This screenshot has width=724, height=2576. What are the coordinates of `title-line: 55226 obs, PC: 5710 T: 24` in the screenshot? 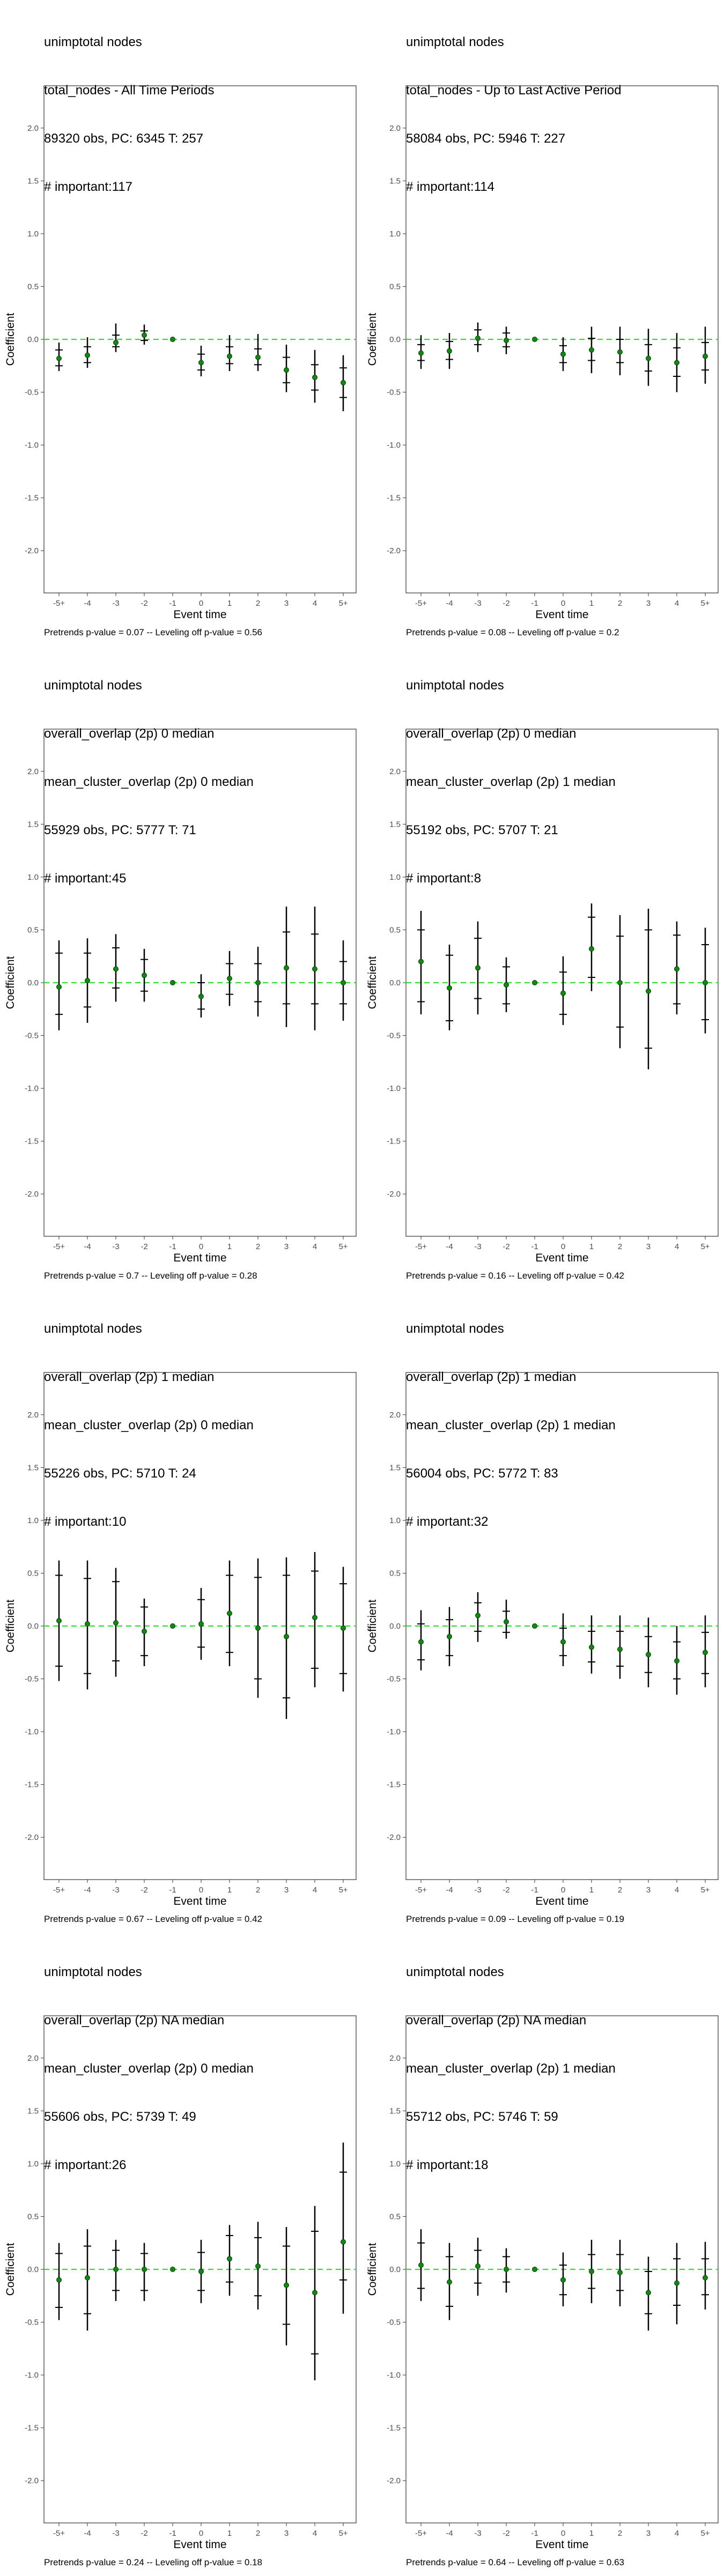 It's located at (120, 1473).